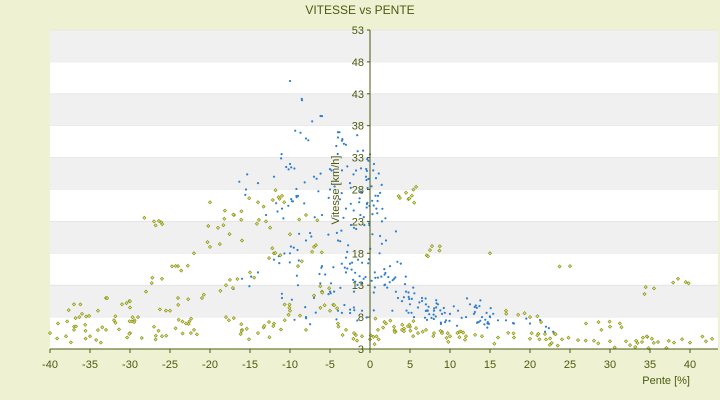 This screenshot has height=400, width=720. I want to click on x-tick-label: 40, so click(690, 365).